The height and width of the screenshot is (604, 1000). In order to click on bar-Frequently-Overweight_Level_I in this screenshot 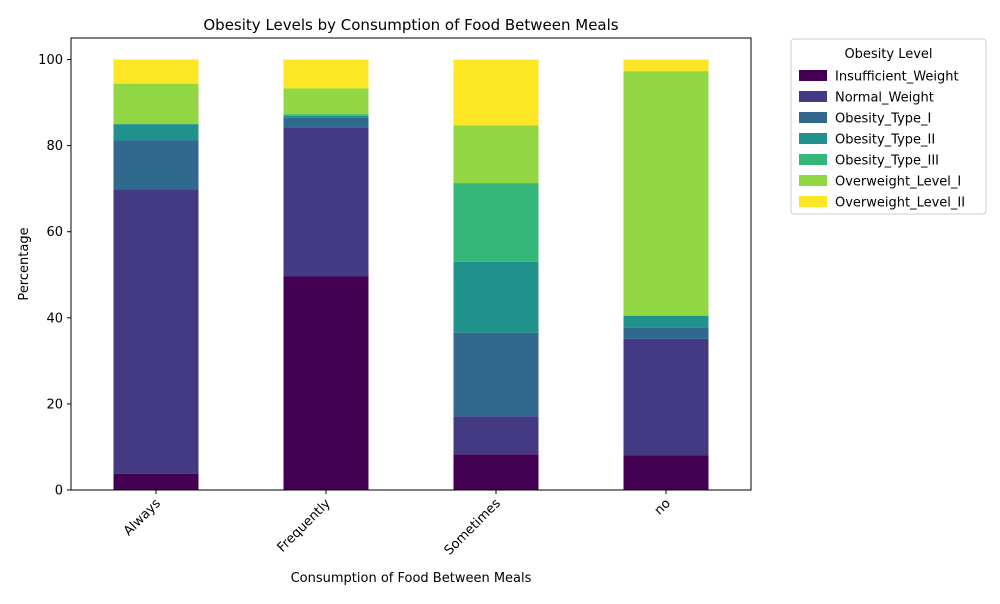, I will do `click(326, 101)`.